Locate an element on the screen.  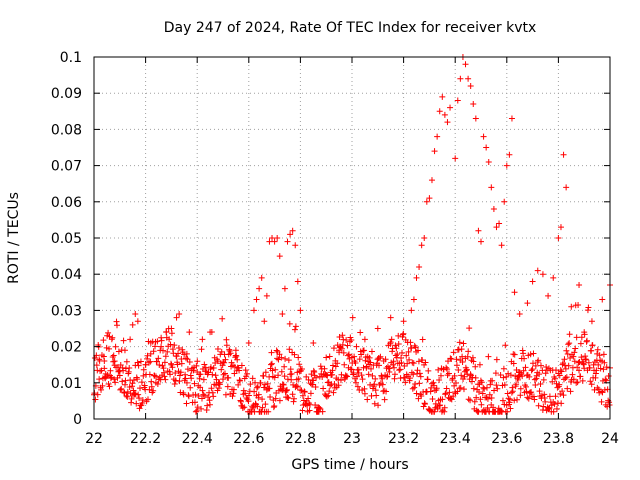
x-tick-label: 22 is located at coordinates (94, 439).